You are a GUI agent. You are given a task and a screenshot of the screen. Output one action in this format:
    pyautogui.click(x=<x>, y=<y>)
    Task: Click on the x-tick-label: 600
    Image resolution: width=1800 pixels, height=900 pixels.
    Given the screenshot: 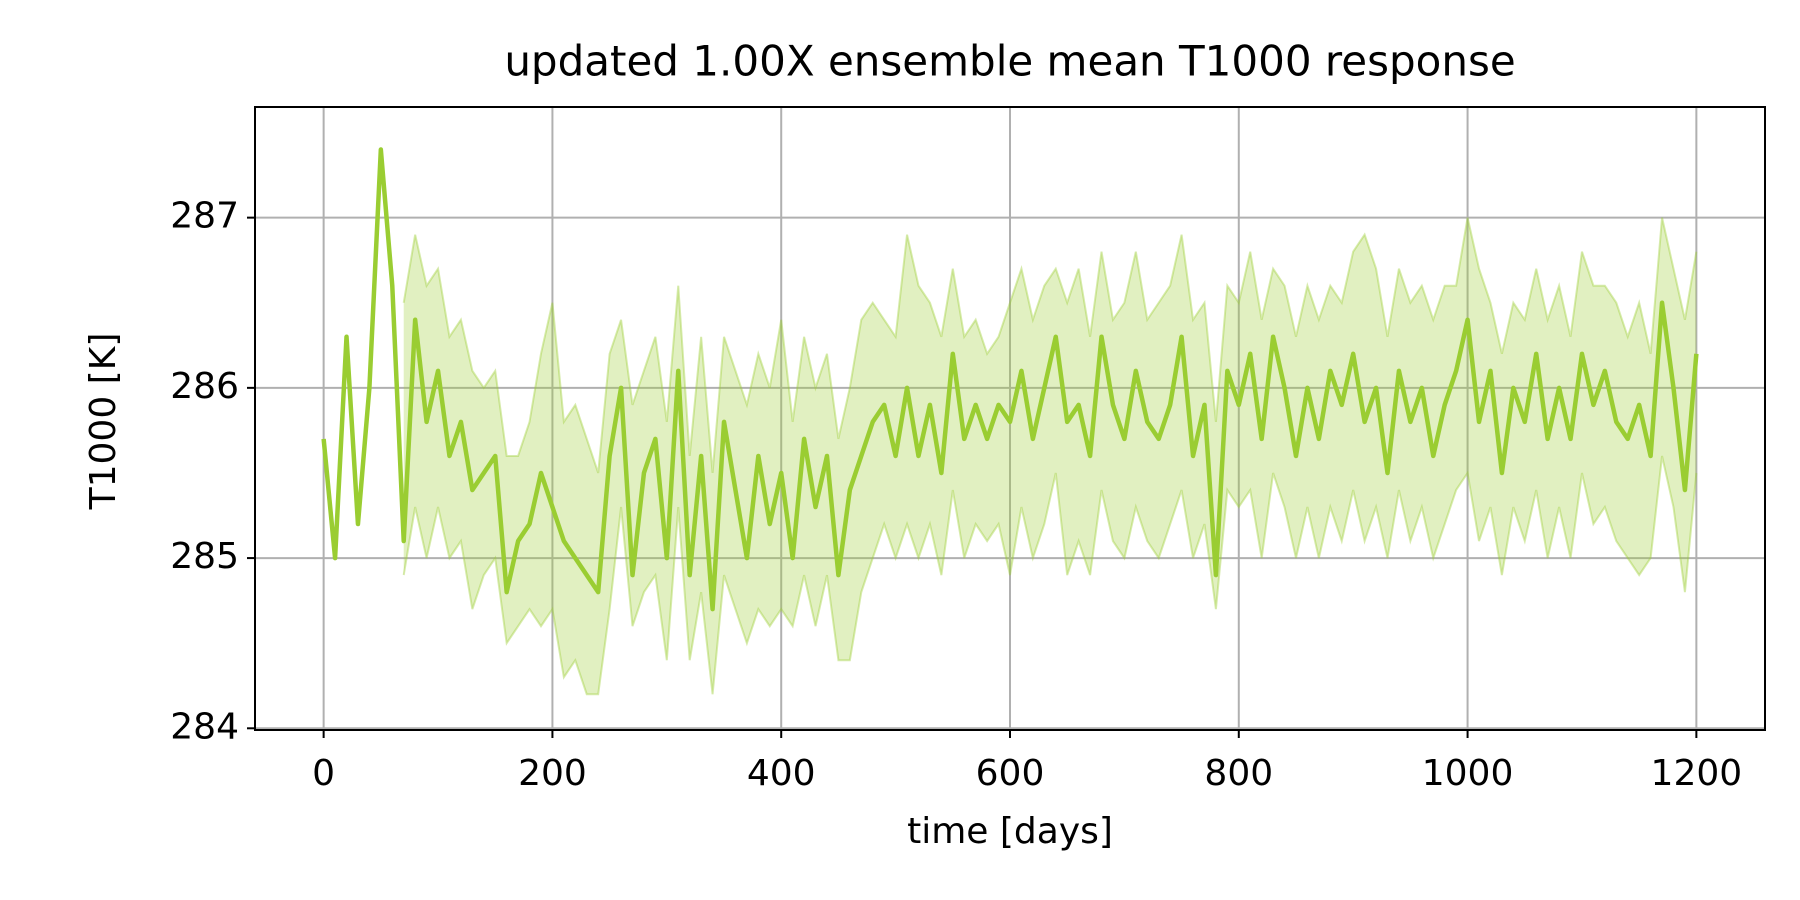 What is the action you would take?
    pyautogui.click(x=1010, y=773)
    